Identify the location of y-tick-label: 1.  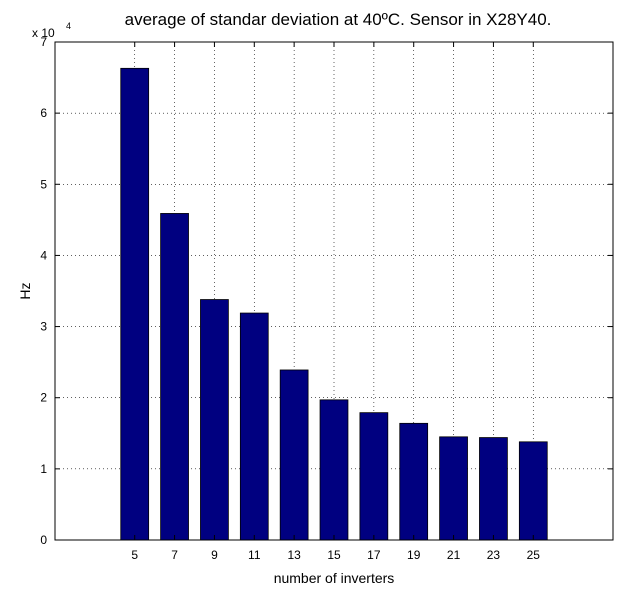
(43, 469).